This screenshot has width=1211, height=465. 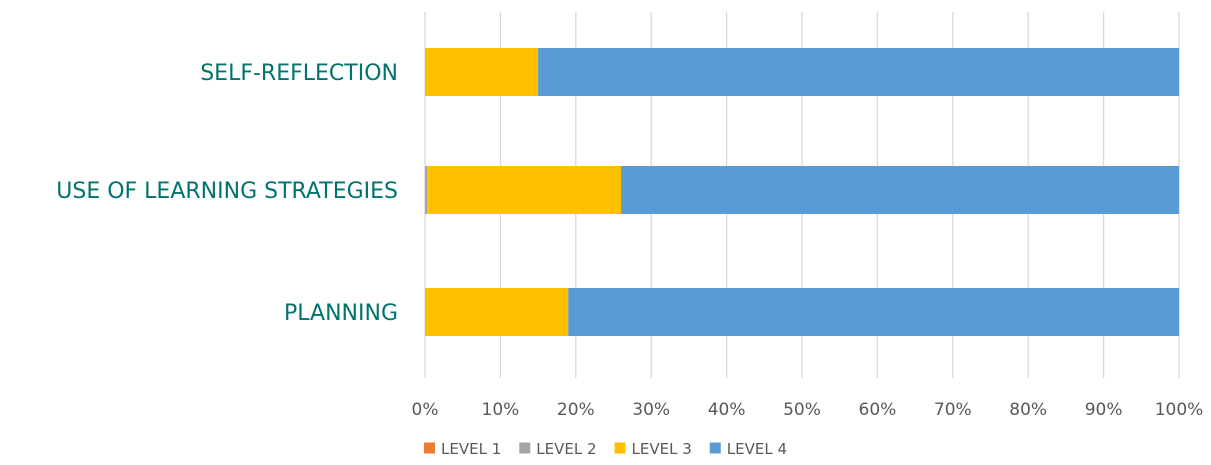 I want to click on x-tick-label-10: 100%, so click(x=1179, y=410).